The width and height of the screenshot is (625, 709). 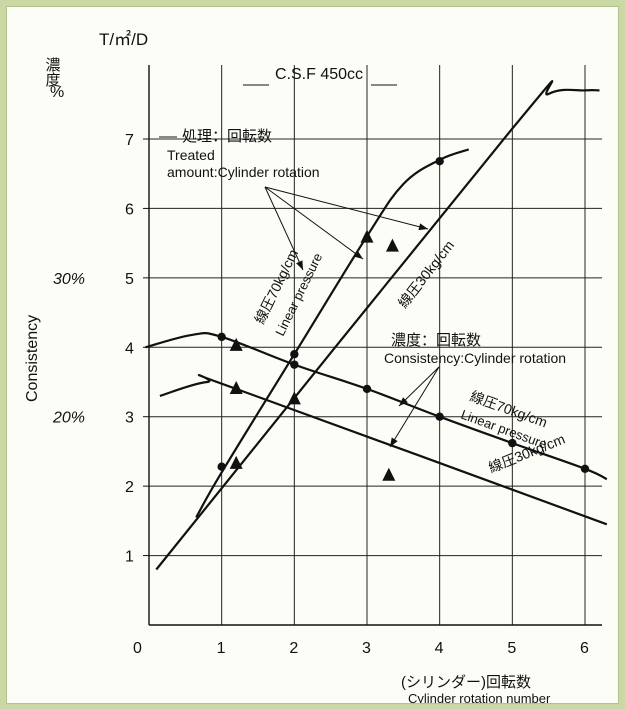 I want to click on treated-arrow-30b-head, so click(x=423, y=227).